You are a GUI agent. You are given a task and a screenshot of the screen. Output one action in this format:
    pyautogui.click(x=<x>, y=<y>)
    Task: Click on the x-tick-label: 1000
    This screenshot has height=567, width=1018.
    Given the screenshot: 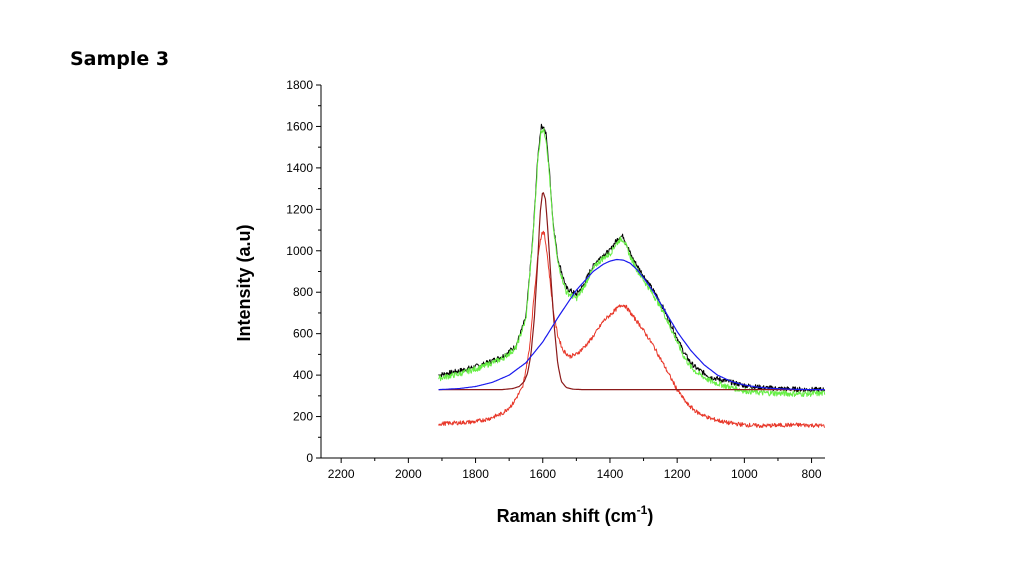 What is the action you would take?
    pyautogui.click(x=744, y=474)
    